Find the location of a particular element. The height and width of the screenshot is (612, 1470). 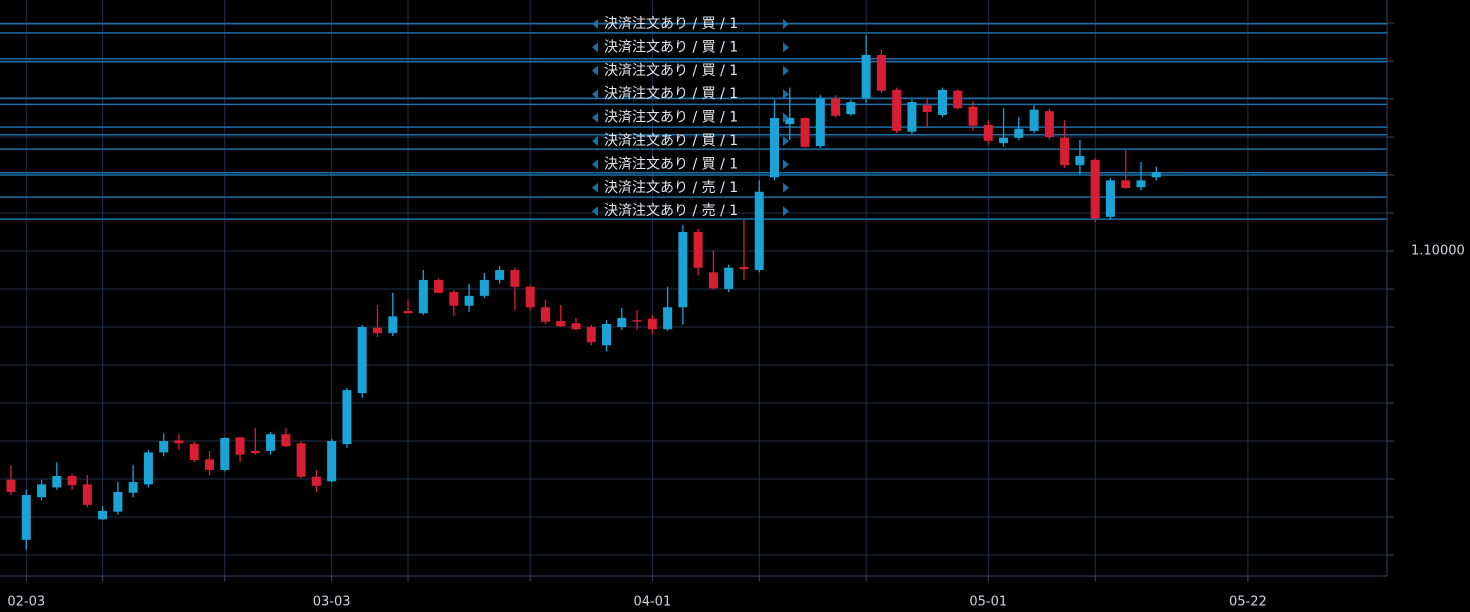

x-tick-label: 03-03 is located at coordinates (332, 602).